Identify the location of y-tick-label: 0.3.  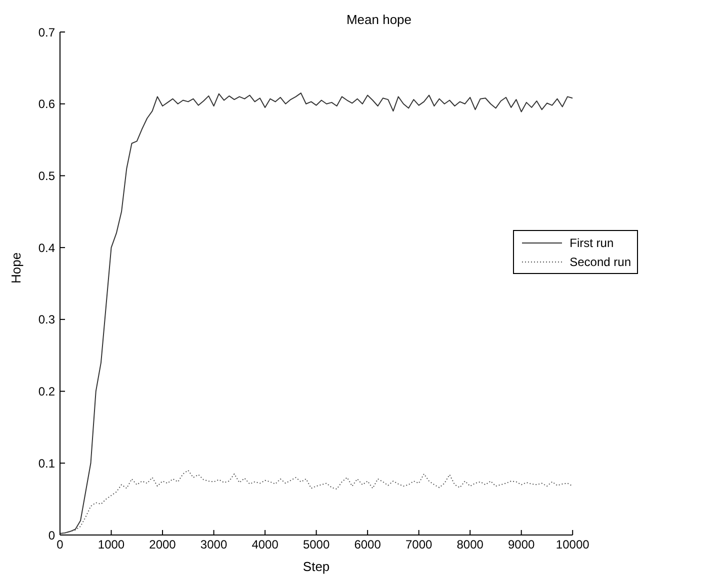
(47, 319).